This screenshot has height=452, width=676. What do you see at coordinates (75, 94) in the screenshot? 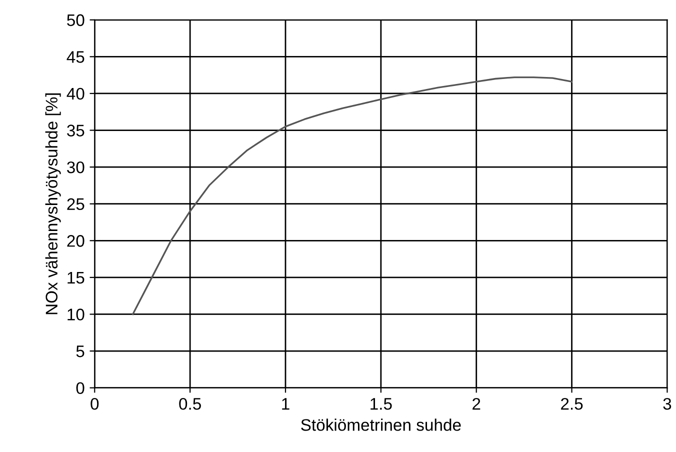
I see `y-tick-label: 40` at bounding box center [75, 94].